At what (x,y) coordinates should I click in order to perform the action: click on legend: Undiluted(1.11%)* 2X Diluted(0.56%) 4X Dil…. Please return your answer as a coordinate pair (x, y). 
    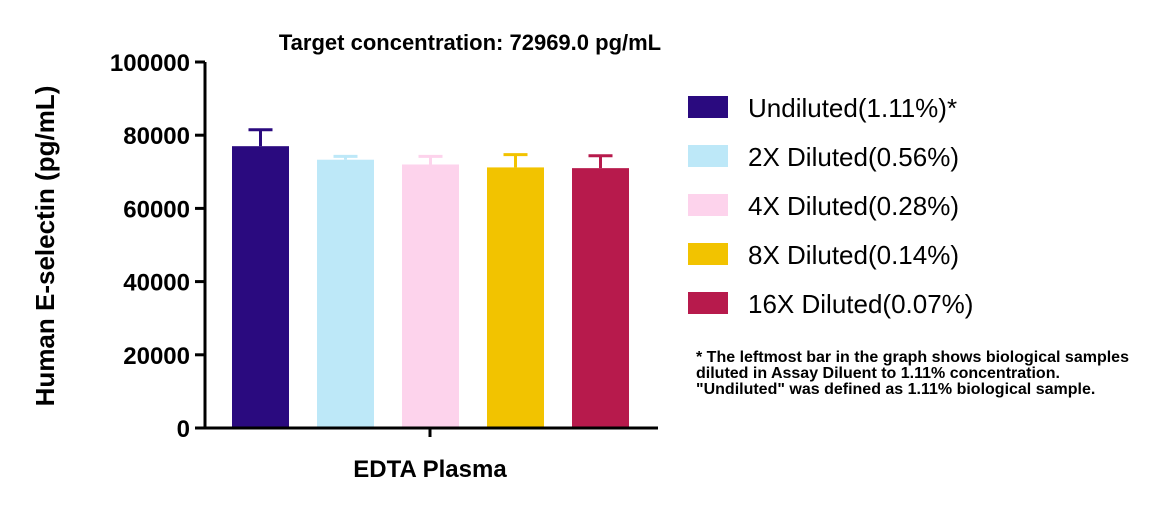
    Looking at the image, I should click on (830, 206).